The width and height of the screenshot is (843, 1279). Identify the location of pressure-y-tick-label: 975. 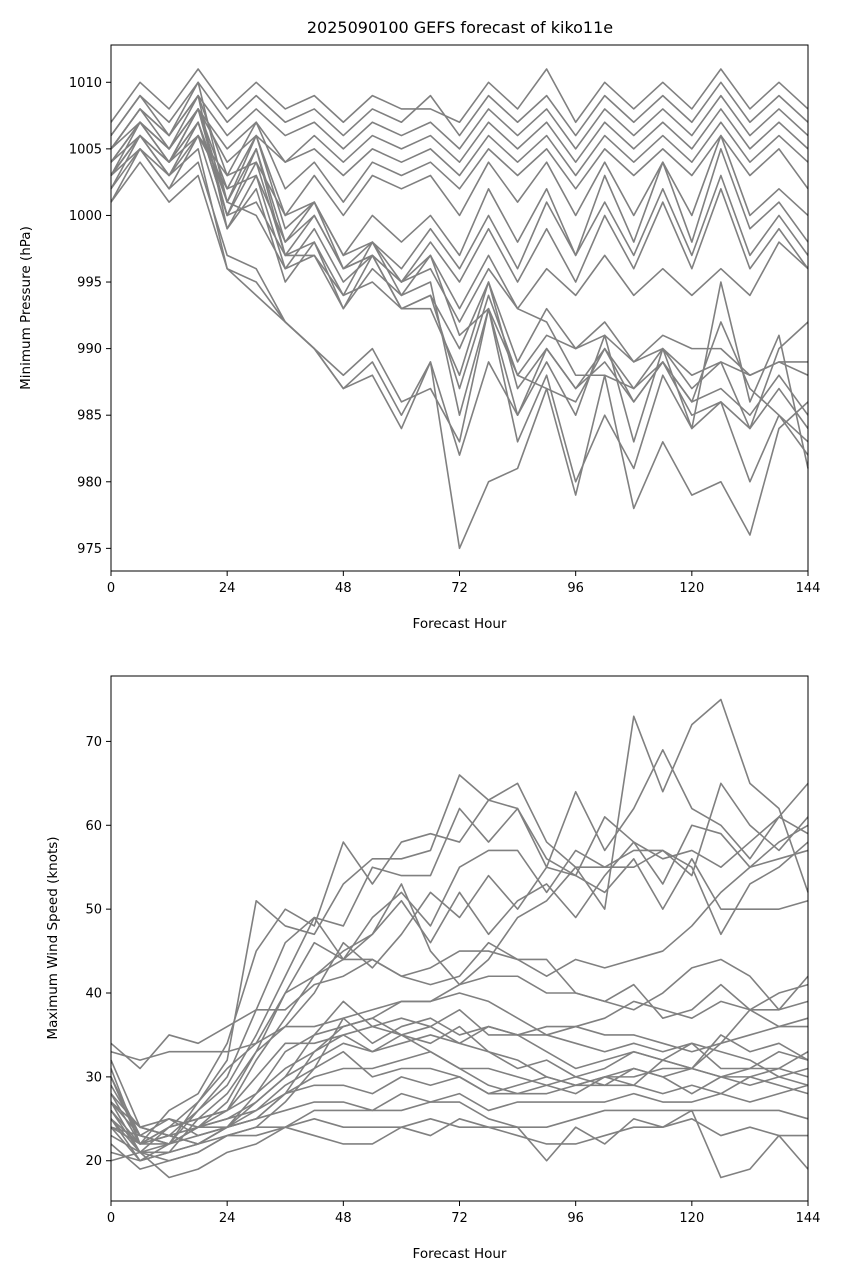
(89, 549).